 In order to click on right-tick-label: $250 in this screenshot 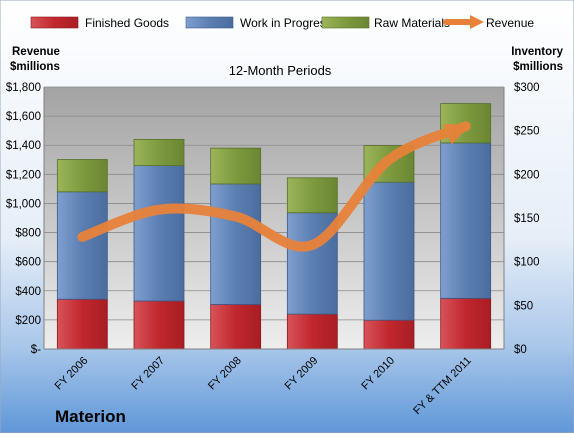, I will do `click(527, 132)`.